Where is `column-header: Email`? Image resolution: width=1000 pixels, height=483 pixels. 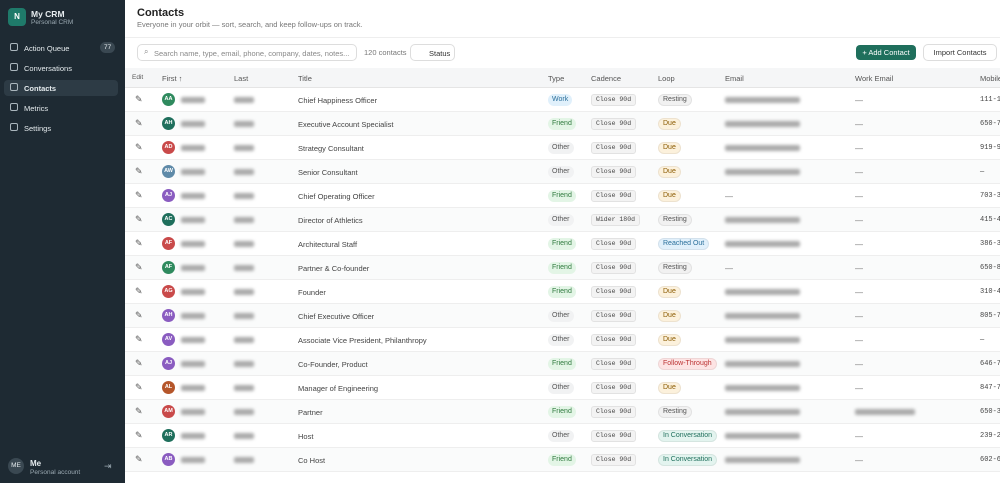
column-header: Email is located at coordinates (734, 78).